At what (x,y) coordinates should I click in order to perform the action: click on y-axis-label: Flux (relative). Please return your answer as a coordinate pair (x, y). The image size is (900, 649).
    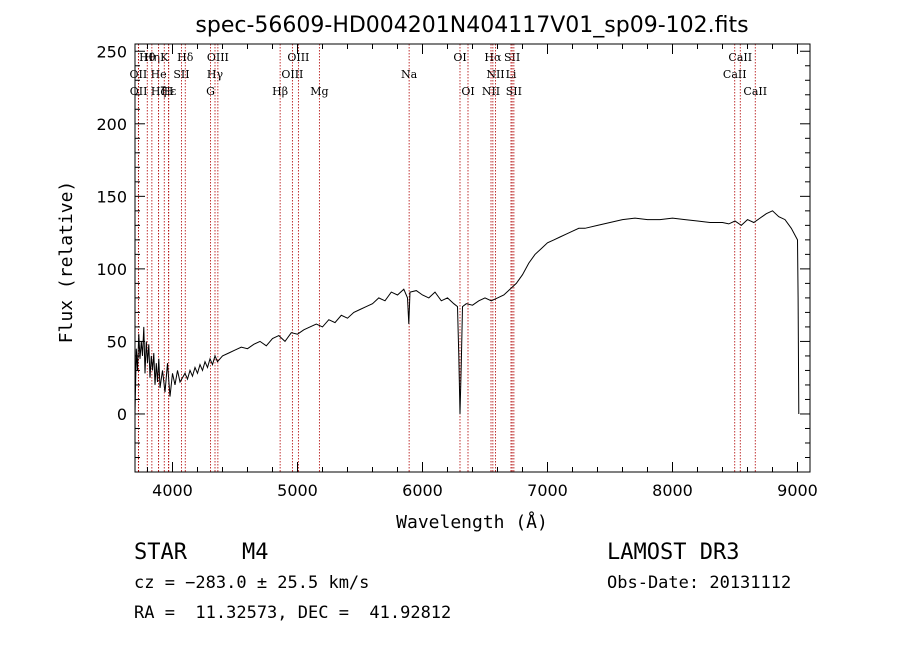
    Looking at the image, I should click on (66, 262).